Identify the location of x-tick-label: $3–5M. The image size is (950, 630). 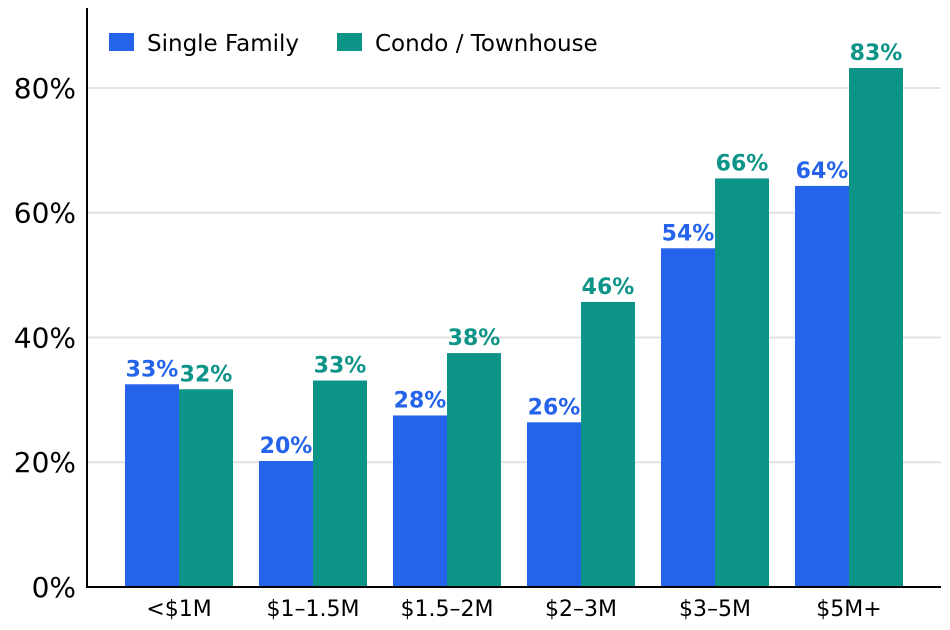
(715, 609).